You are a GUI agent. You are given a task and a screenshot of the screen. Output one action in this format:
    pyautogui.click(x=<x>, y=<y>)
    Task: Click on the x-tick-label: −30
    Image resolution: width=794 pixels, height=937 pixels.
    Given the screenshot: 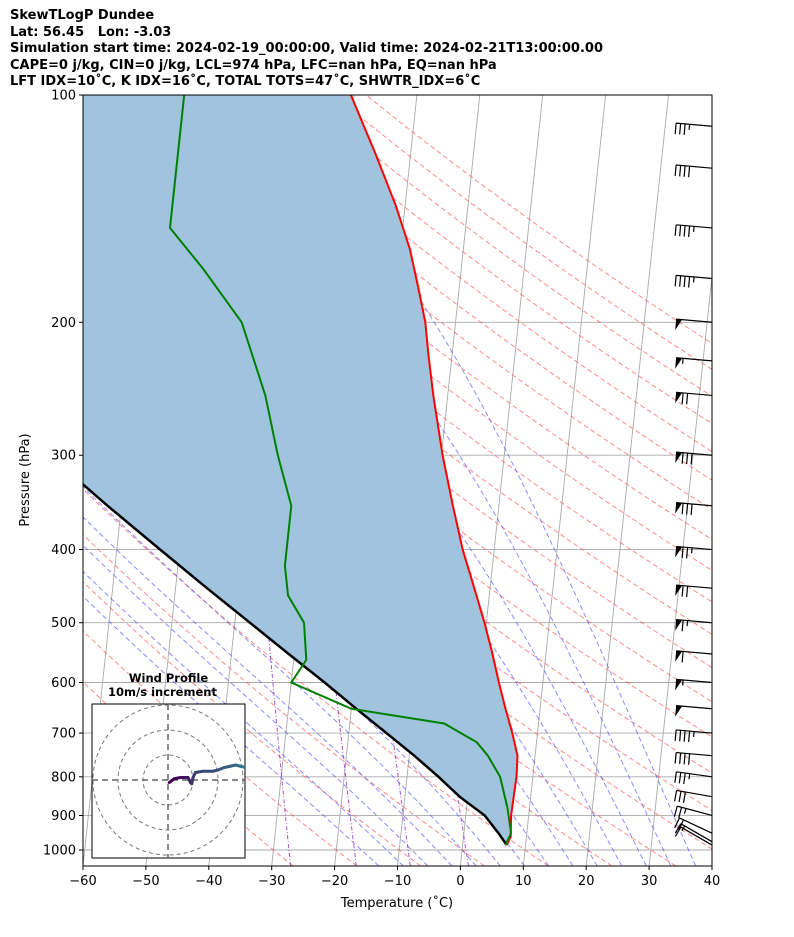 What is the action you would take?
    pyautogui.click(x=271, y=881)
    